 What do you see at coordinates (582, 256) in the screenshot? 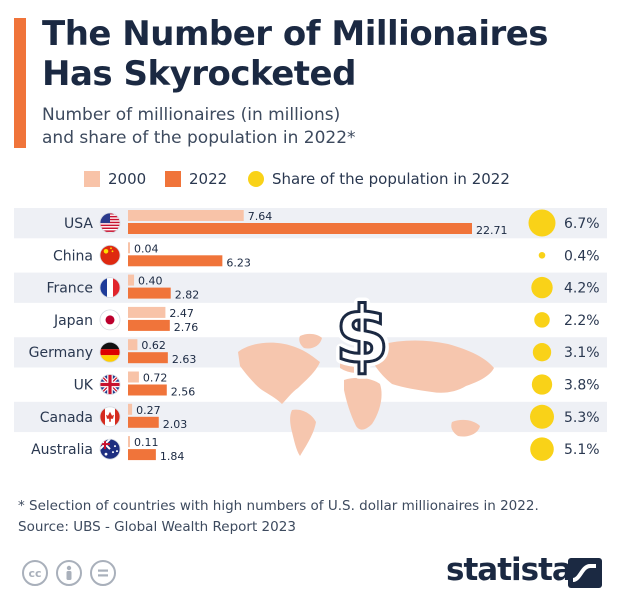
I see `share-label: 0.4%` at bounding box center [582, 256].